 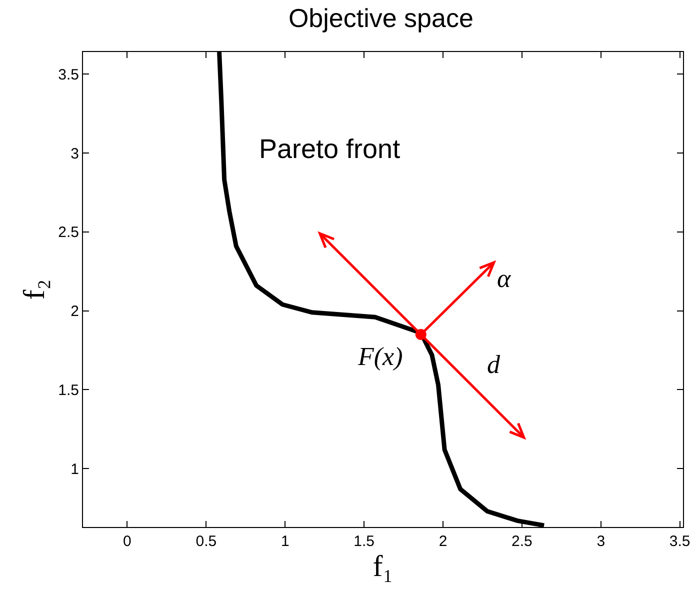 What do you see at coordinates (494, 364) in the screenshot?
I see `annotation: d` at bounding box center [494, 364].